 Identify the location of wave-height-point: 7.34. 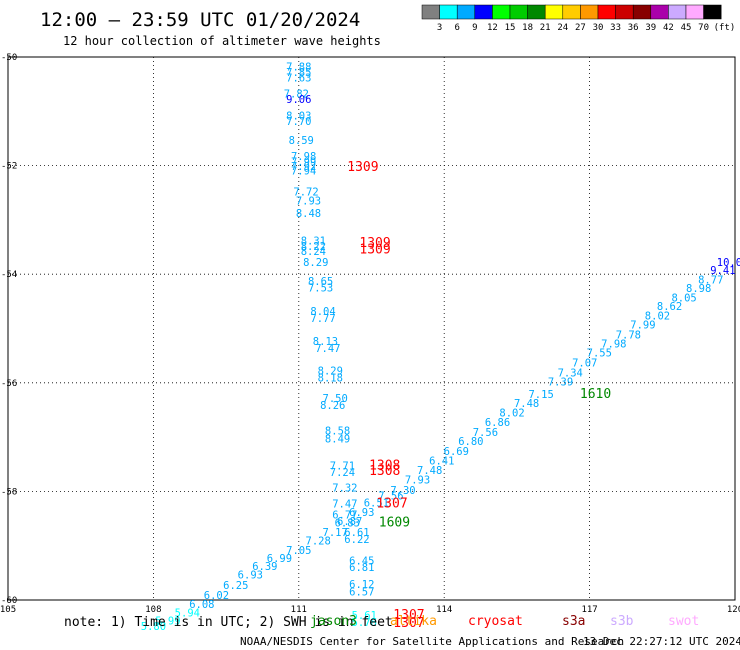
(570, 373).